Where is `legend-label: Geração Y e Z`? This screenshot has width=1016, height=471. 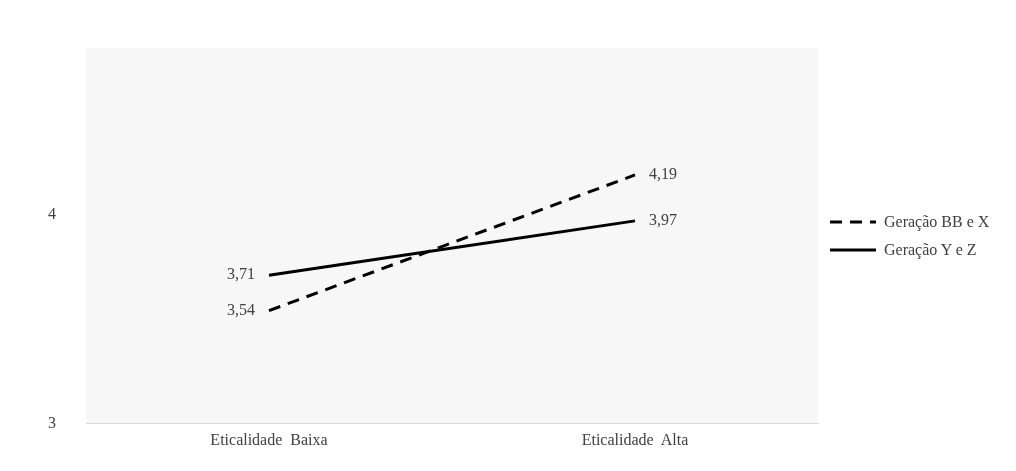 legend-label: Geração Y e Z is located at coordinates (930, 249).